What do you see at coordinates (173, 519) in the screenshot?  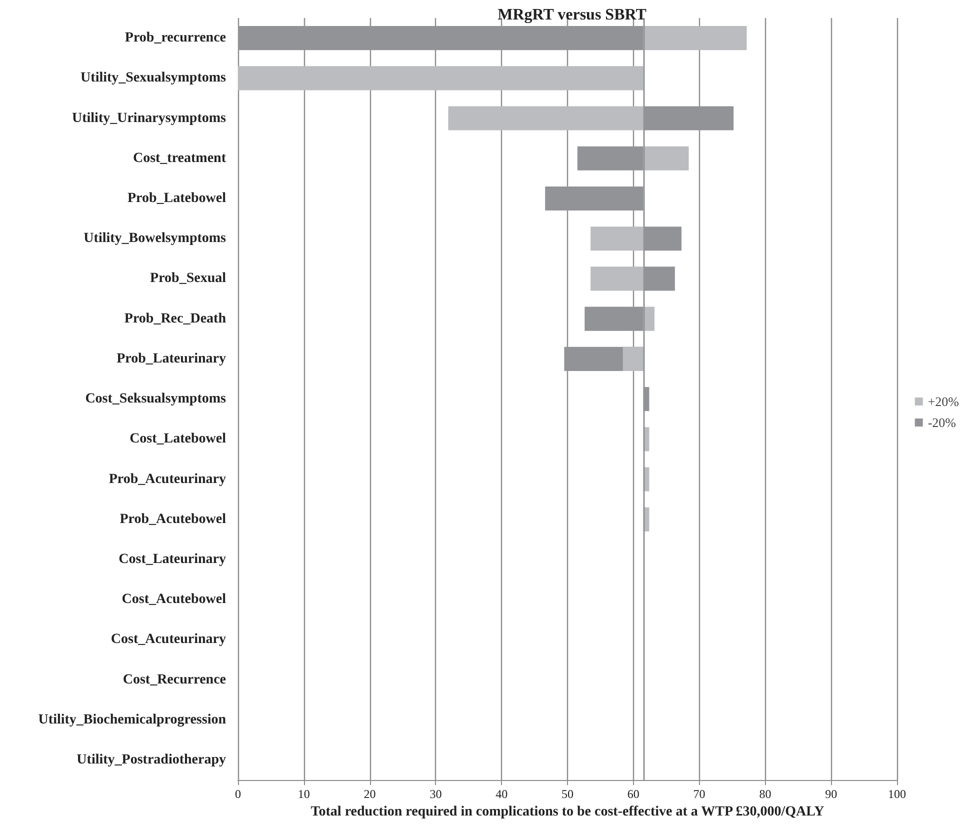 I see `y-tick-label: Prob_Acutebowel` at bounding box center [173, 519].